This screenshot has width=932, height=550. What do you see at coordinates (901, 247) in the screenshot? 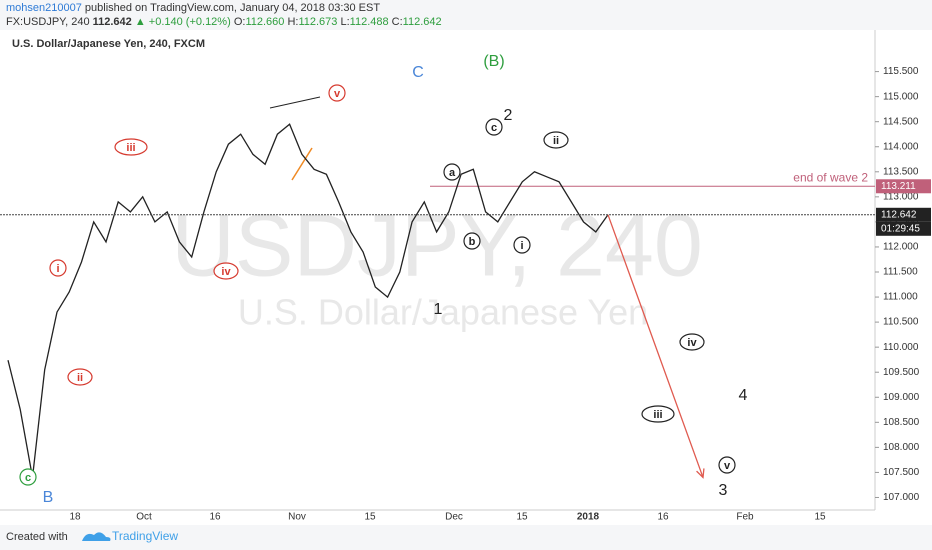
I see `y-tick-label: 112.000` at bounding box center [901, 247].